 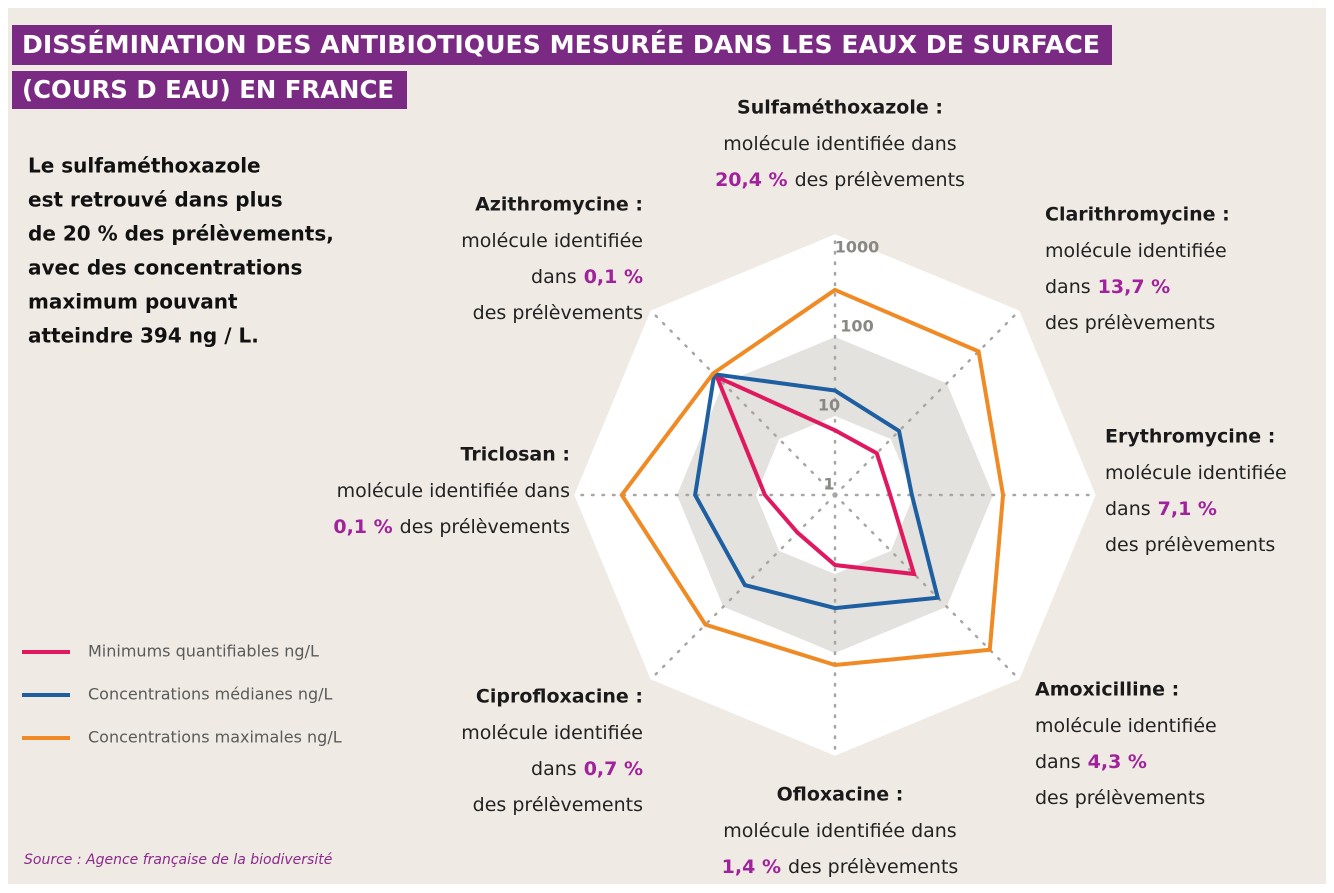 What do you see at coordinates (559, 205) in the screenshot?
I see `category-label: Azithromycine :` at bounding box center [559, 205].